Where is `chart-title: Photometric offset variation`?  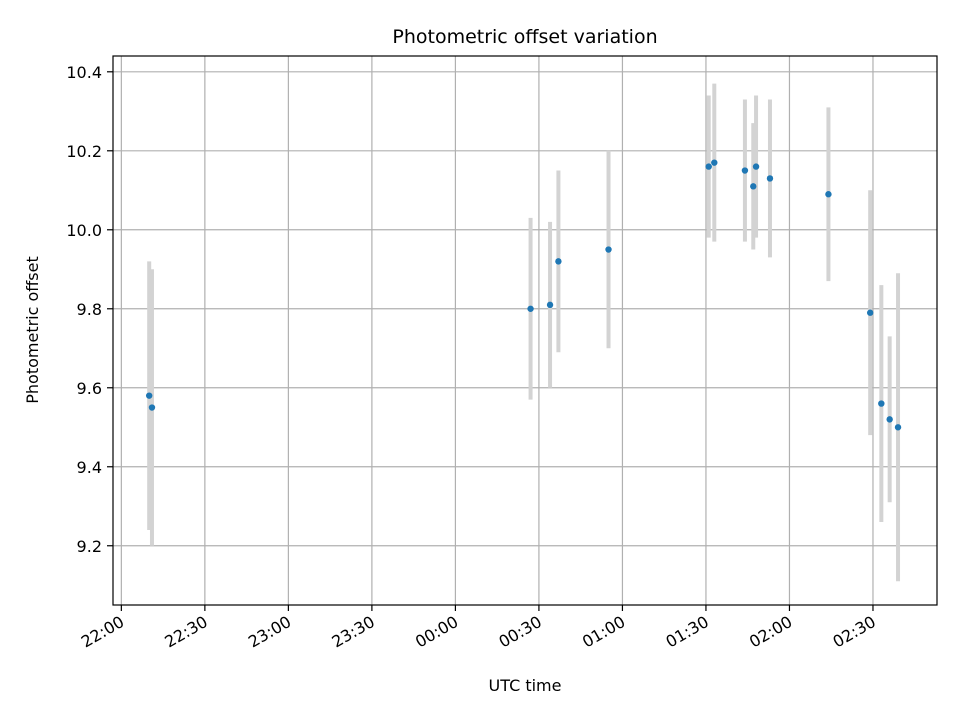
chart-title: Photometric offset variation is located at coordinates (524, 37).